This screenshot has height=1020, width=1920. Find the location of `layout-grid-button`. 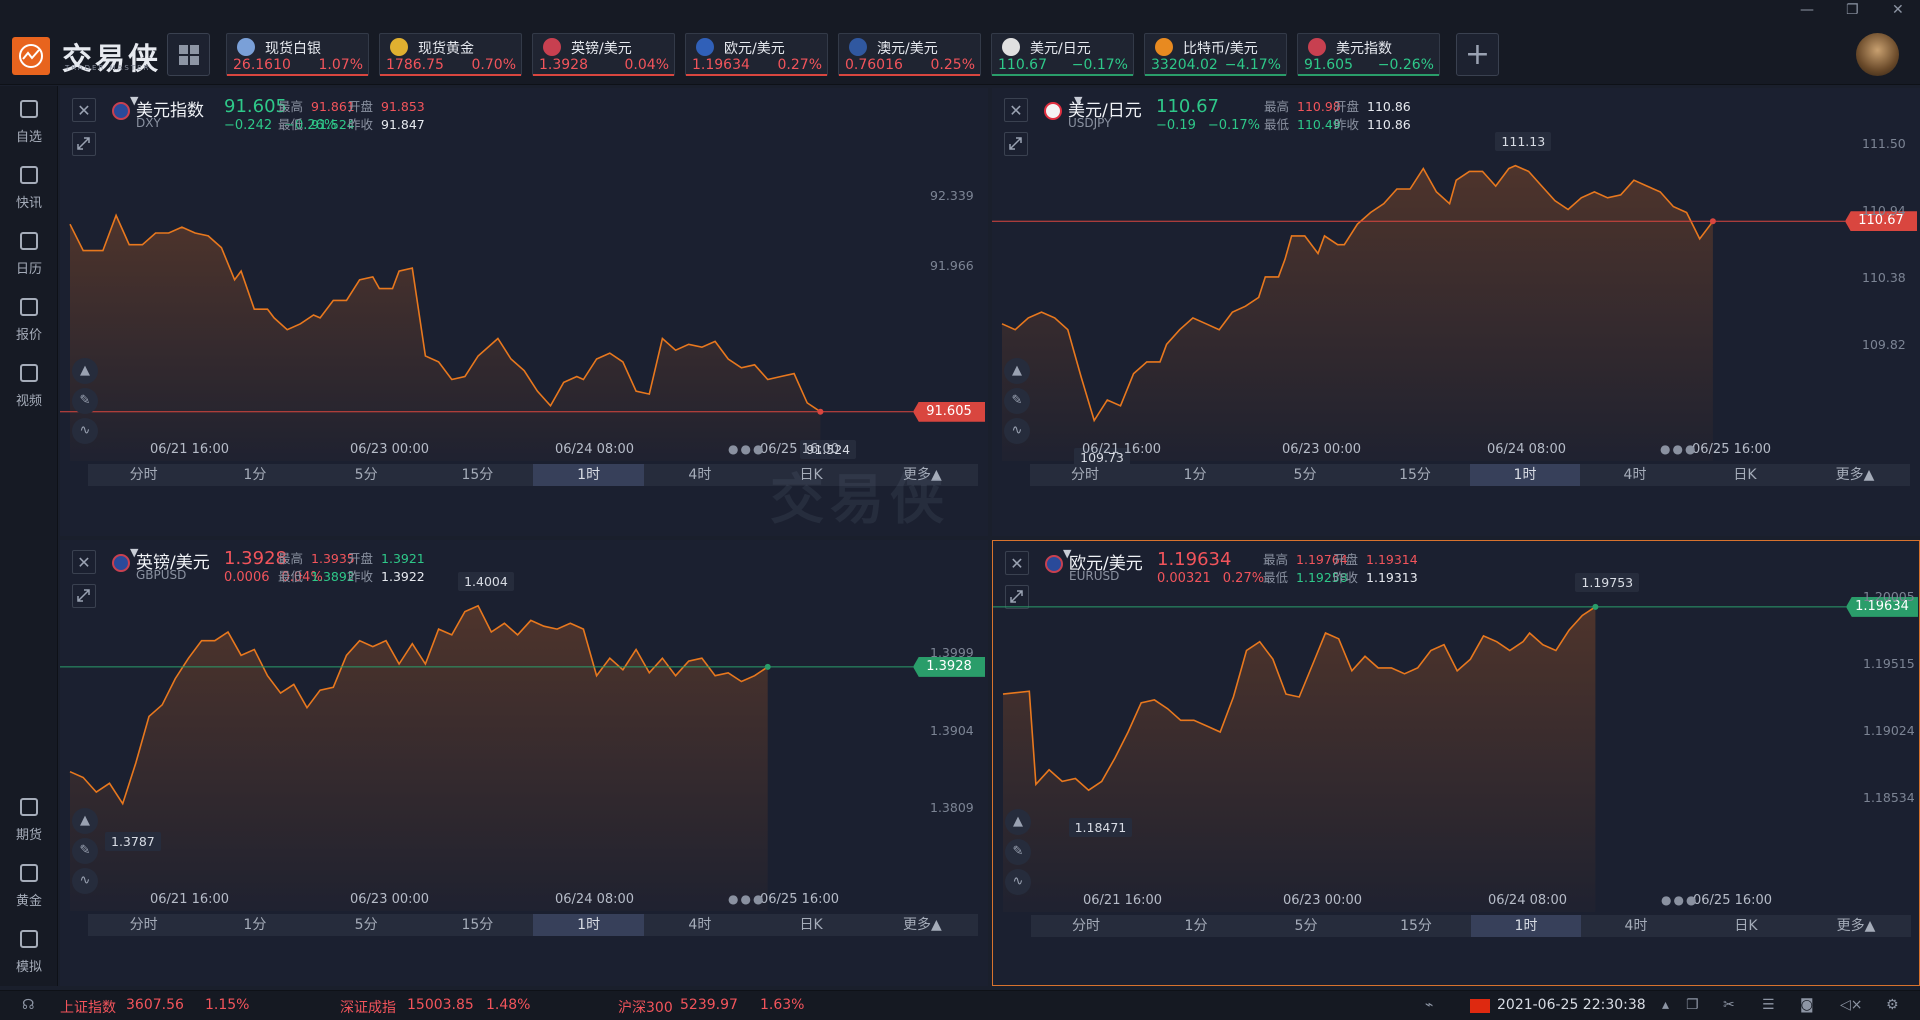

layout-grid-button is located at coordinates (188, 54).